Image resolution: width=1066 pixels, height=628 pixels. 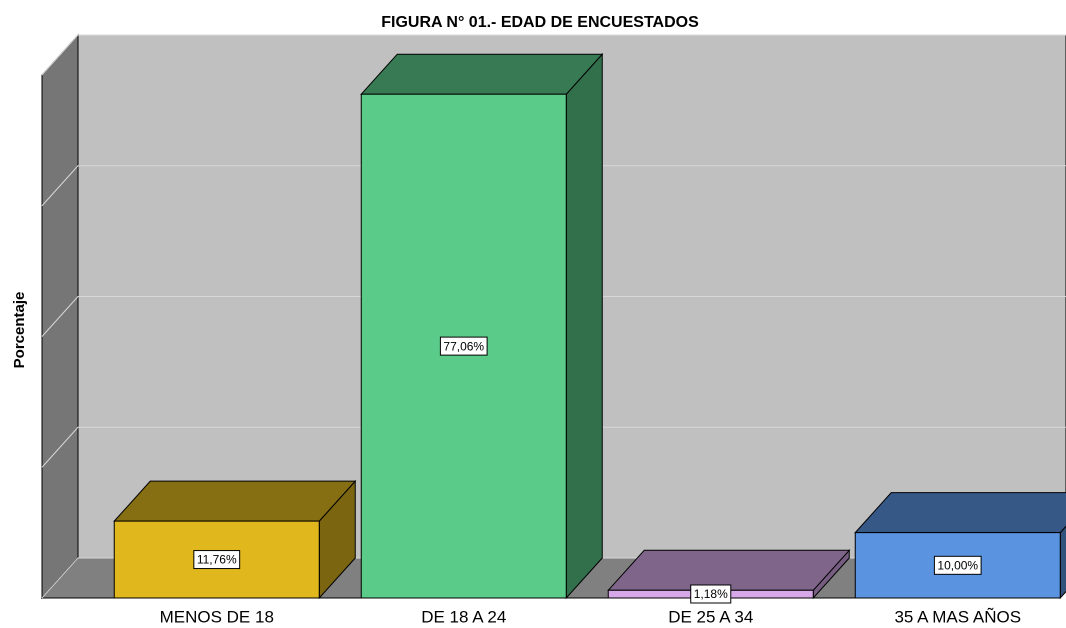 I want to click on x-tick-label: DE 25 A 34, so click(x=710, y=616).